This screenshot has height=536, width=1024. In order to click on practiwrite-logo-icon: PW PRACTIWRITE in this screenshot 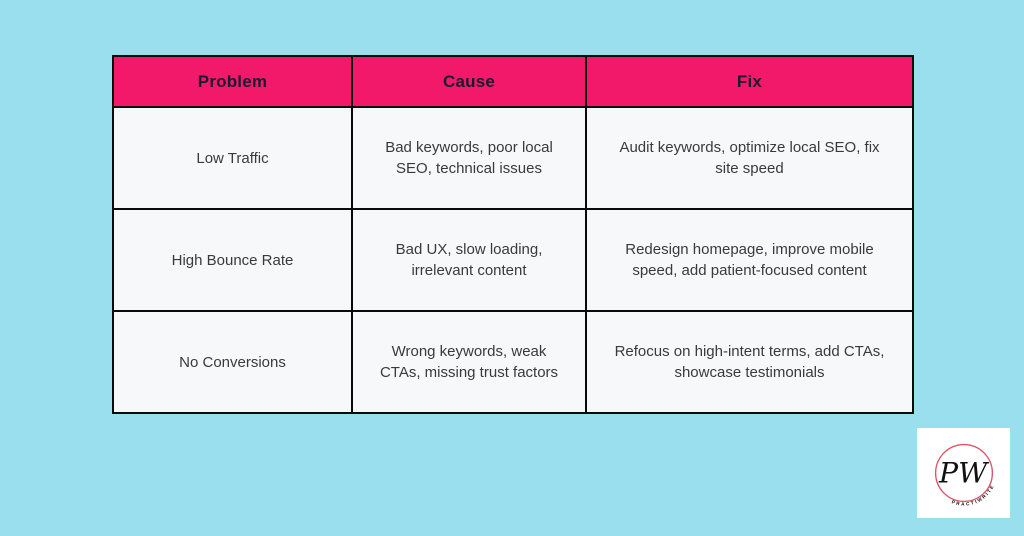, I will do `click(964, 475)`.